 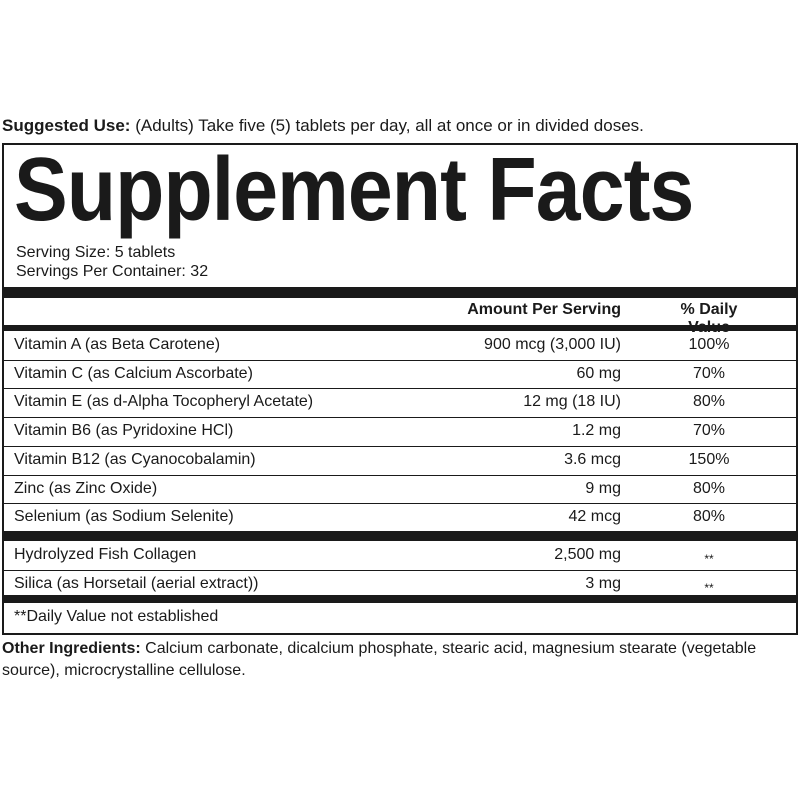 I want to click on other-ingredients-label: Other Ingredients:, so click(x=71, y=648).